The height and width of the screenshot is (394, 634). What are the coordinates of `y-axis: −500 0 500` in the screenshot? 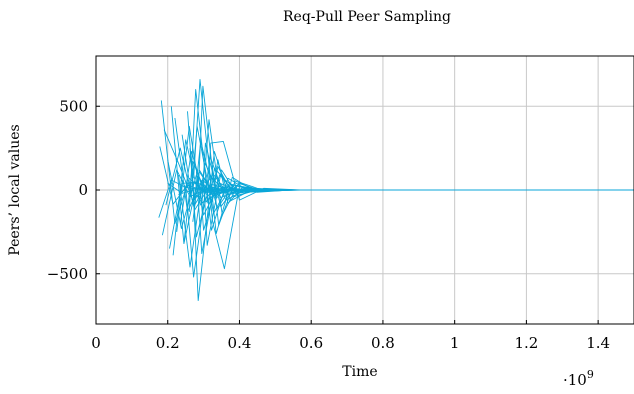 It's located at (73, 190).